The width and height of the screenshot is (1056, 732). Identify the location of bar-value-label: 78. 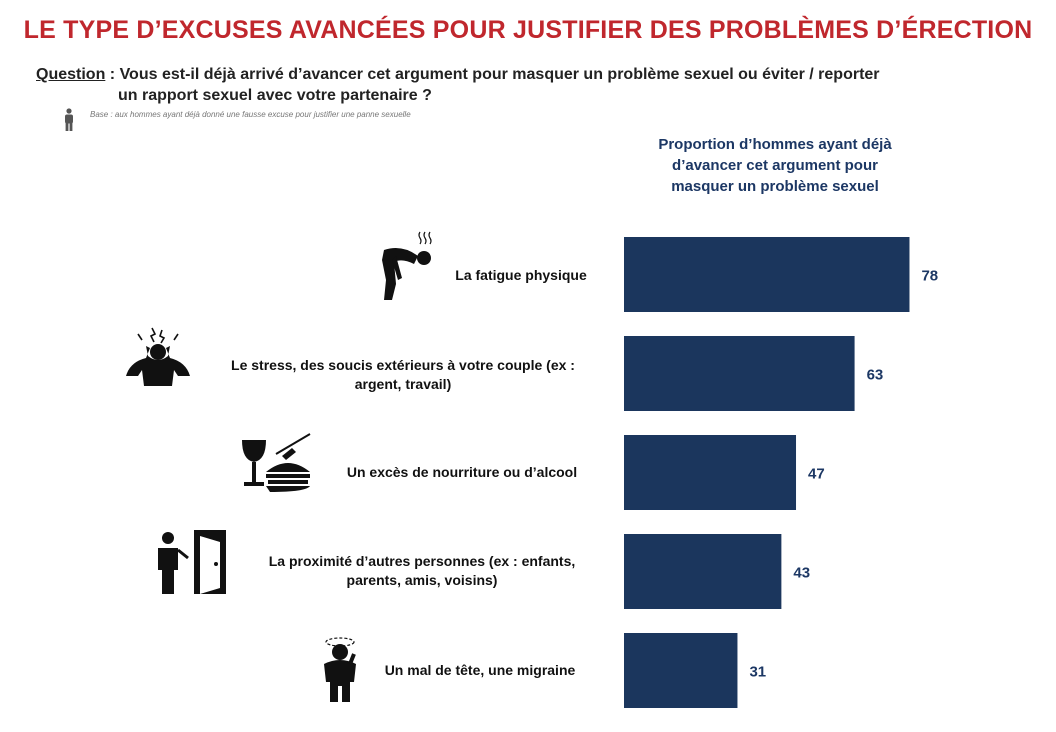
(929, 276).